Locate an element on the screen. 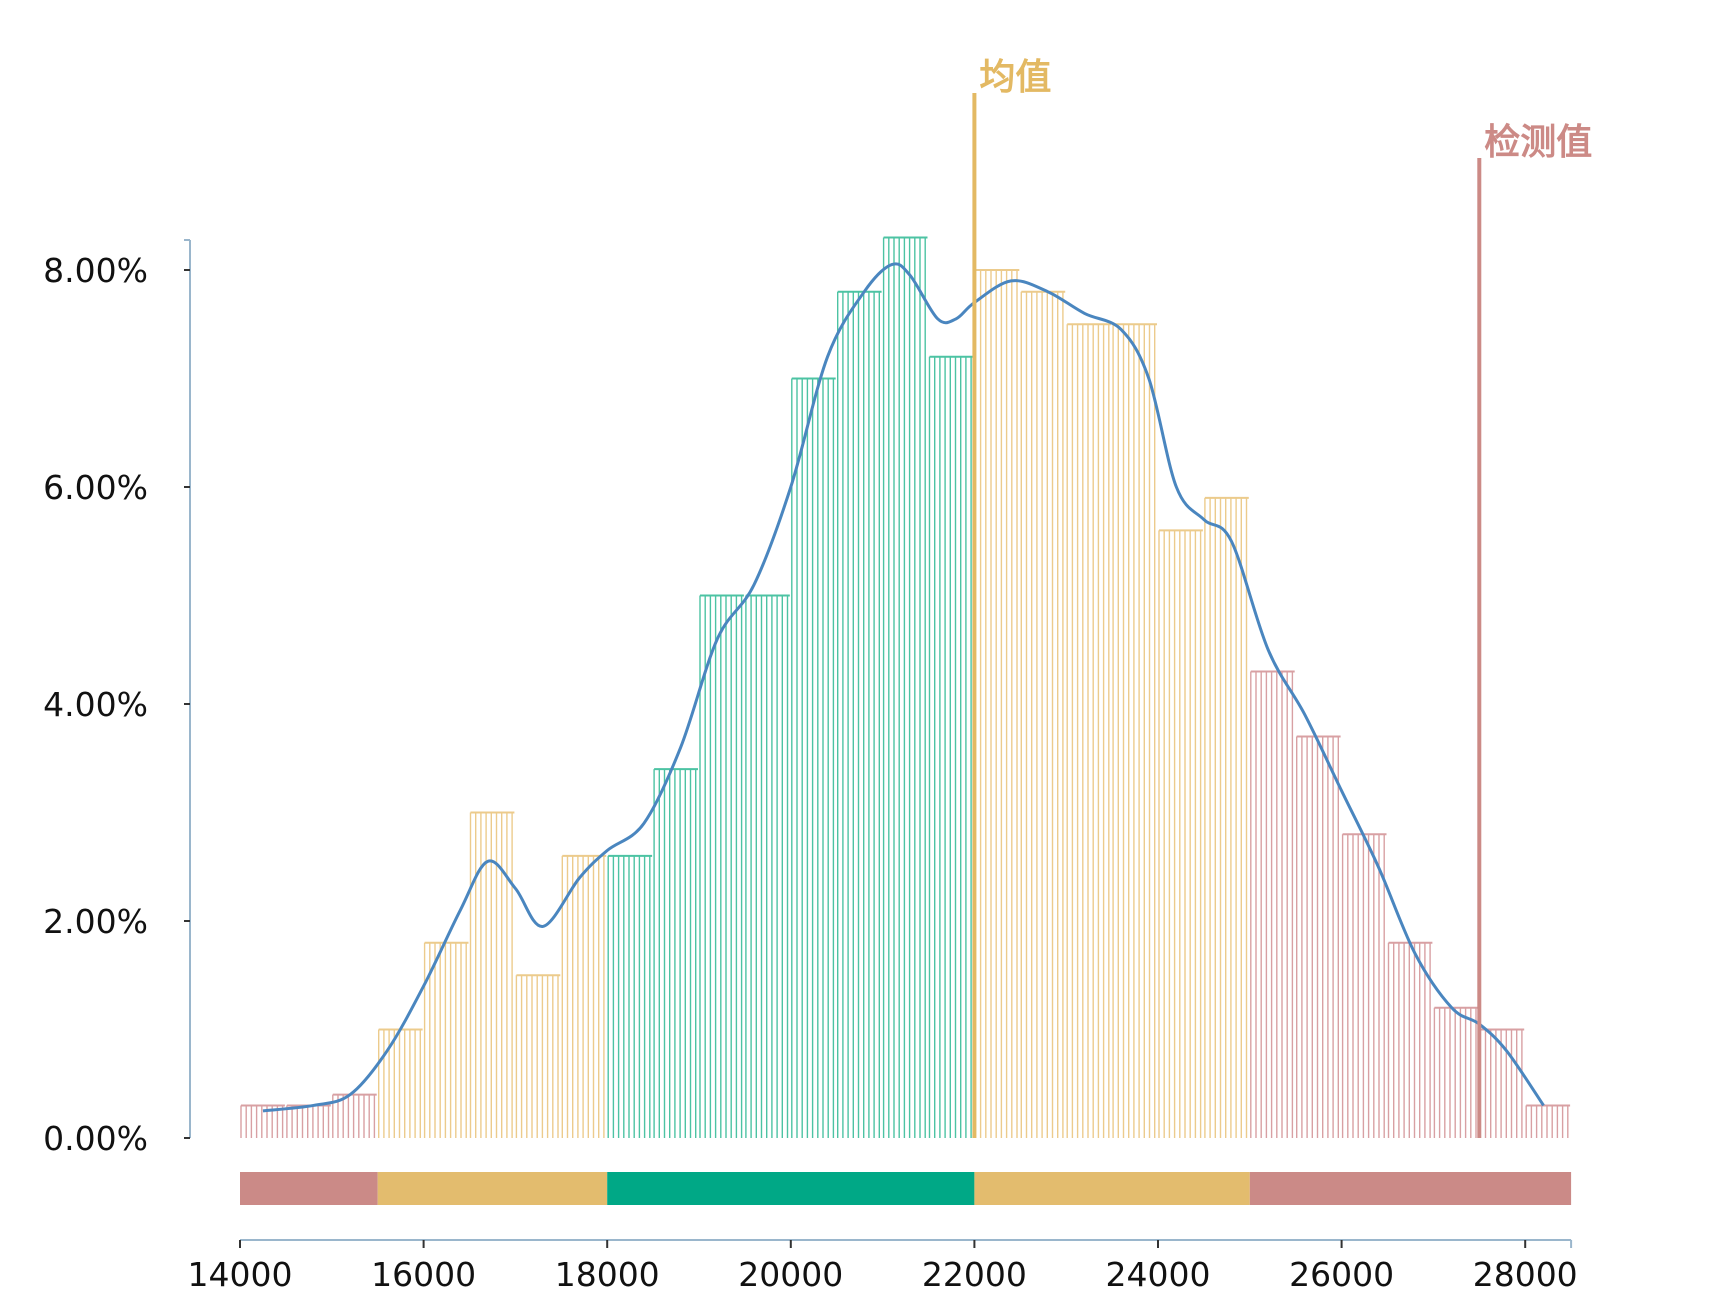 The height and width of the screenshot is (1294, 1726). x-tick-label: 20000 is located at coordinates (790, 1274).